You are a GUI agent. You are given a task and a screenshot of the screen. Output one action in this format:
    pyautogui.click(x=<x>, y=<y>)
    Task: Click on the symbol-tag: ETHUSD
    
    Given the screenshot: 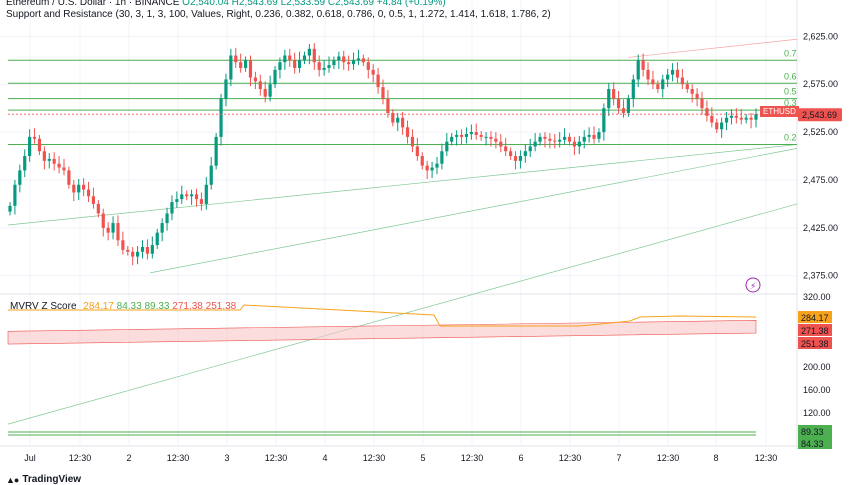 What is the action you would take?
    pyautogui.click(x=779, y=111)
    